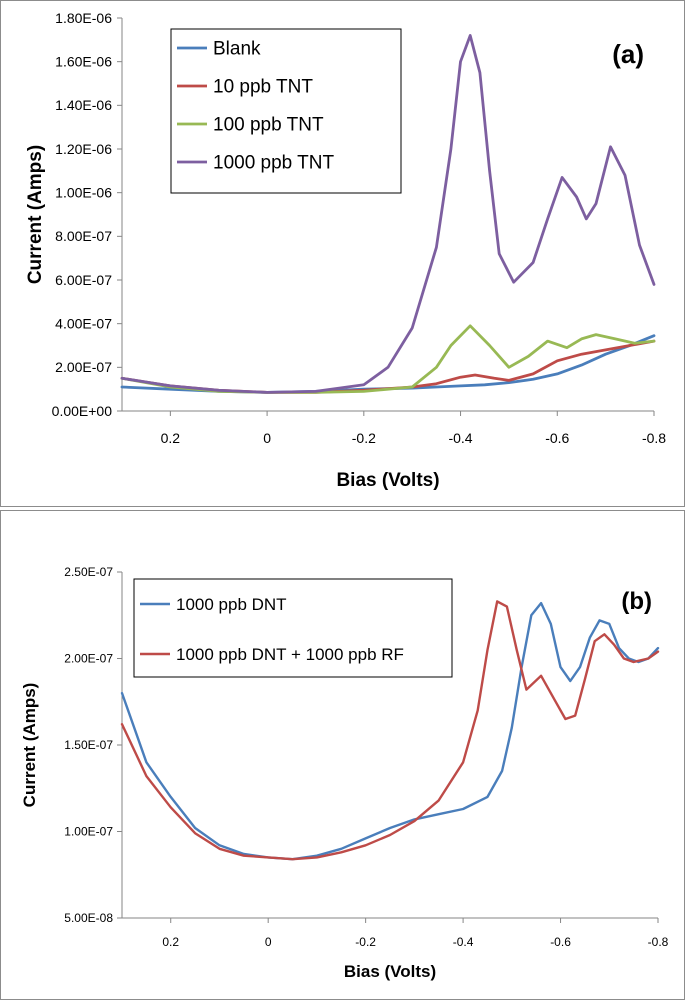 The height and width of the screenshot is (1000, 685). What do you see at coordinates (268, 942) in the screenshot?
I see `chart-b-x-tick-label: 0` at bounding box center [268, 942].